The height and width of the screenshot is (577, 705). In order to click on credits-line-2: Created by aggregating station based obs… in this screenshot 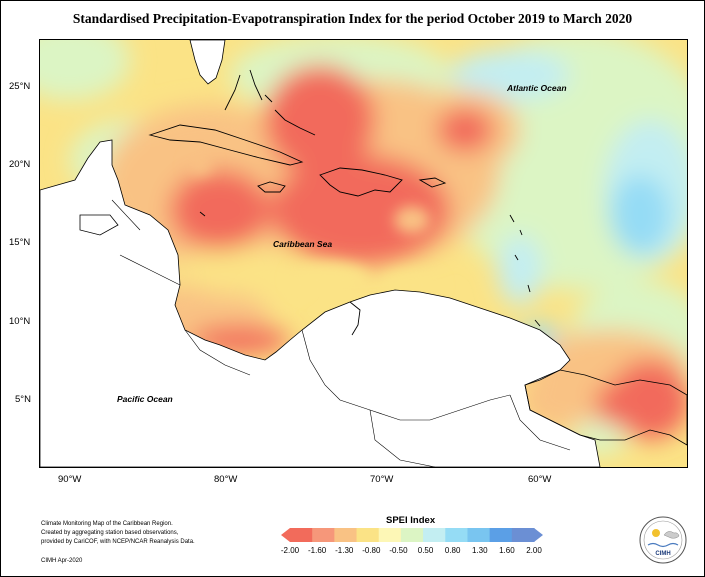, I will do `click(110, 533)`.